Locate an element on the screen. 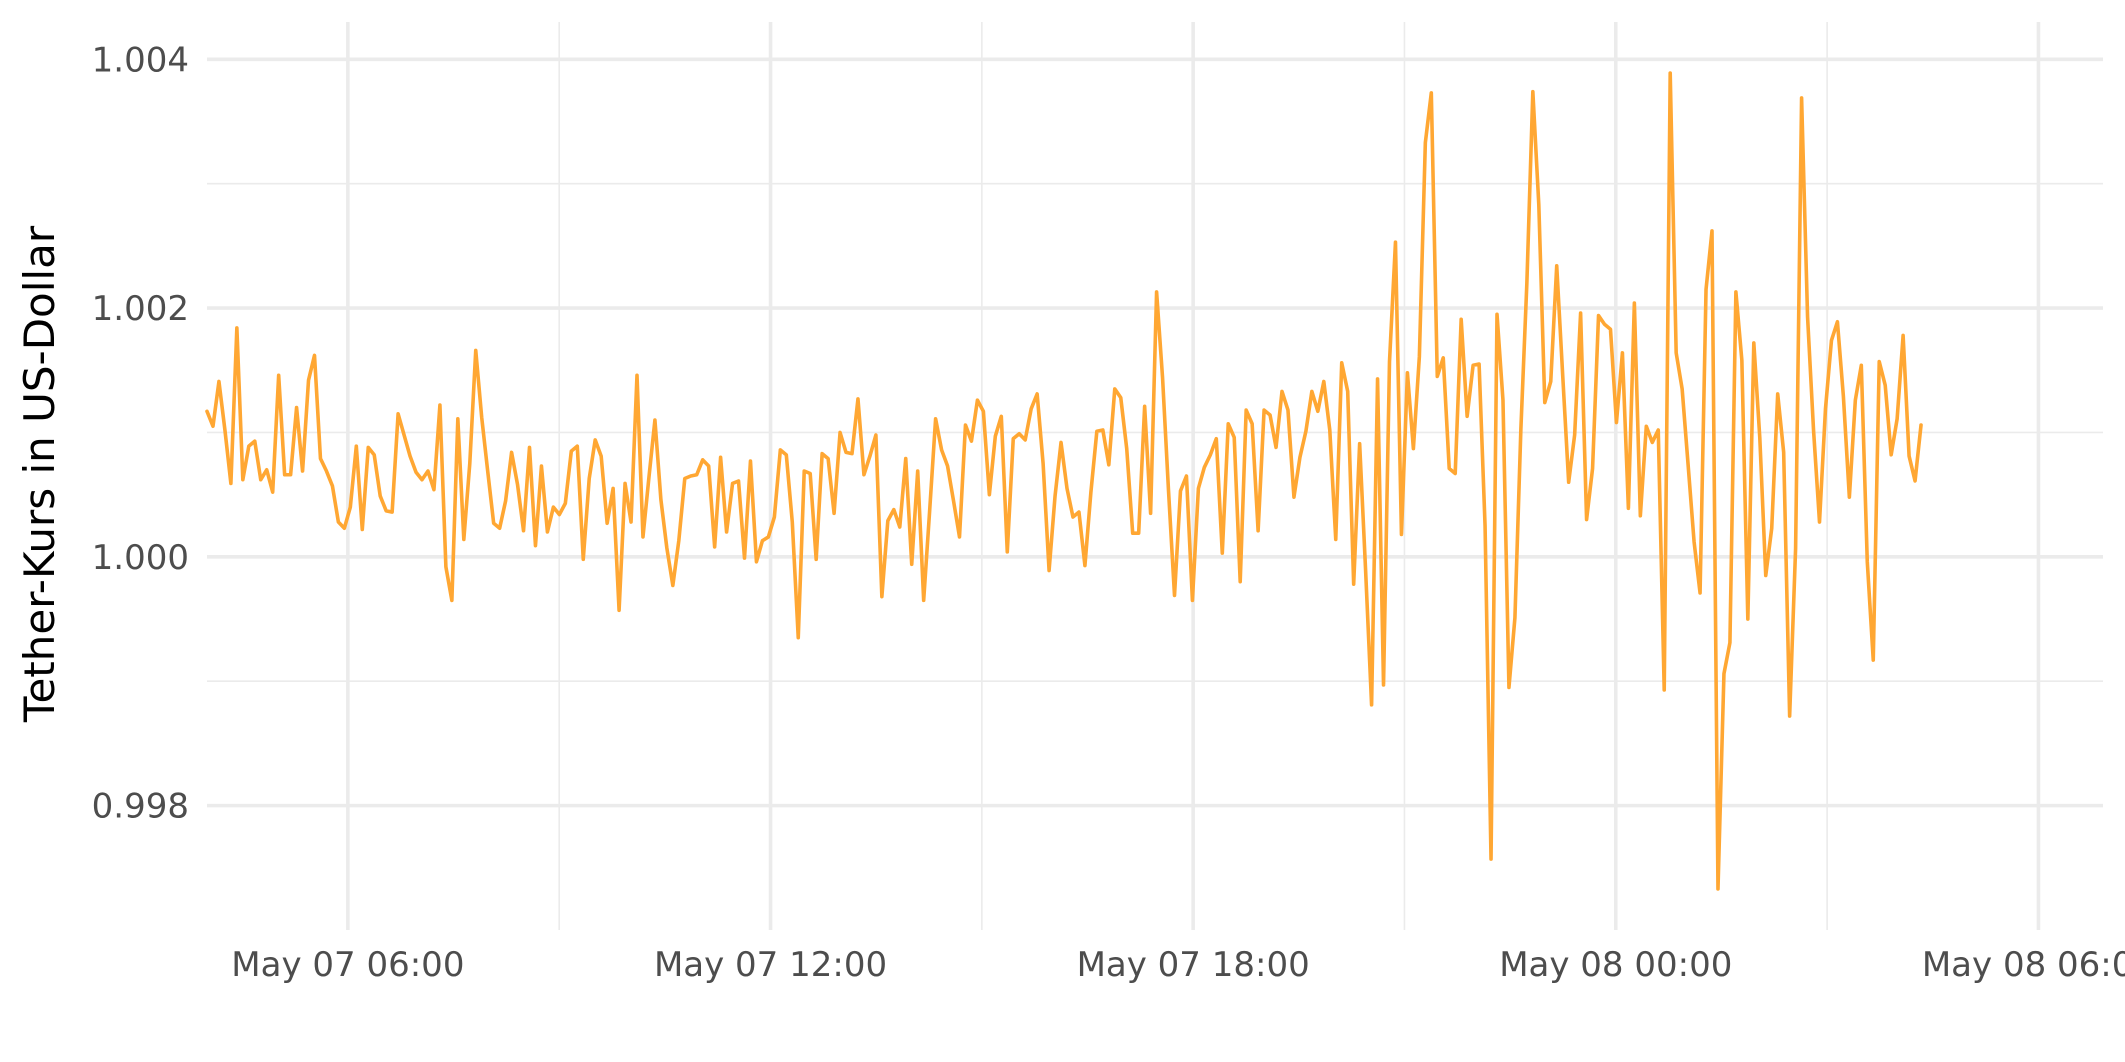  y-axis-title: Tether-Kurs in US-Dollar is located at coordinates (39, 474).